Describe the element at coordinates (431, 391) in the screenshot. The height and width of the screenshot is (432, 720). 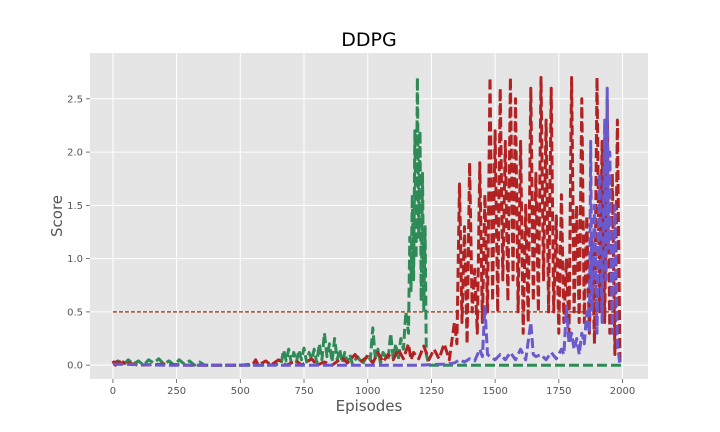
I see `x-tick-label: 1250` at that location.